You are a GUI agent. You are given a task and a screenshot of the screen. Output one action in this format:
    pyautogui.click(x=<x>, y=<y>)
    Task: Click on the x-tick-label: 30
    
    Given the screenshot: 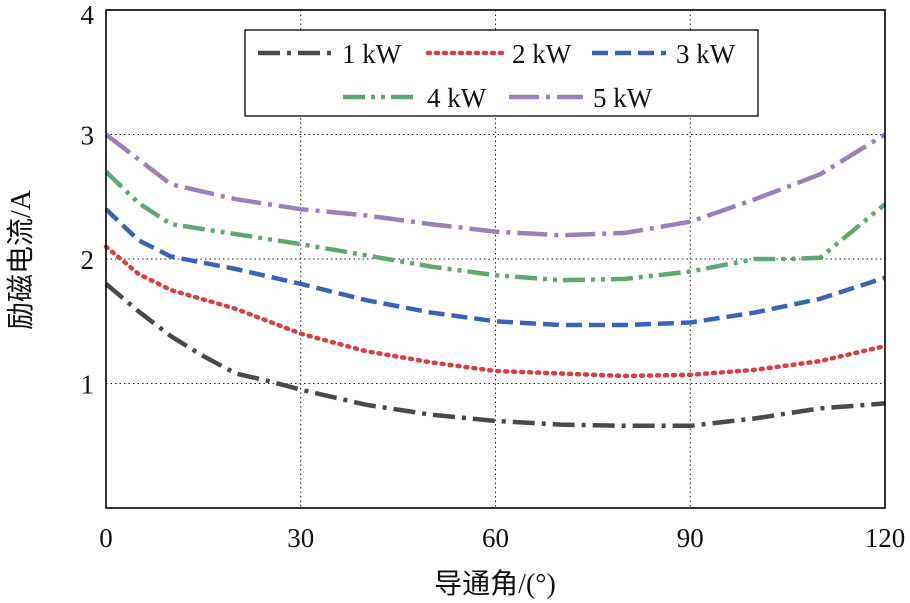 What is the action you would take?
    pyautogui.click(x=300, y=538)
    